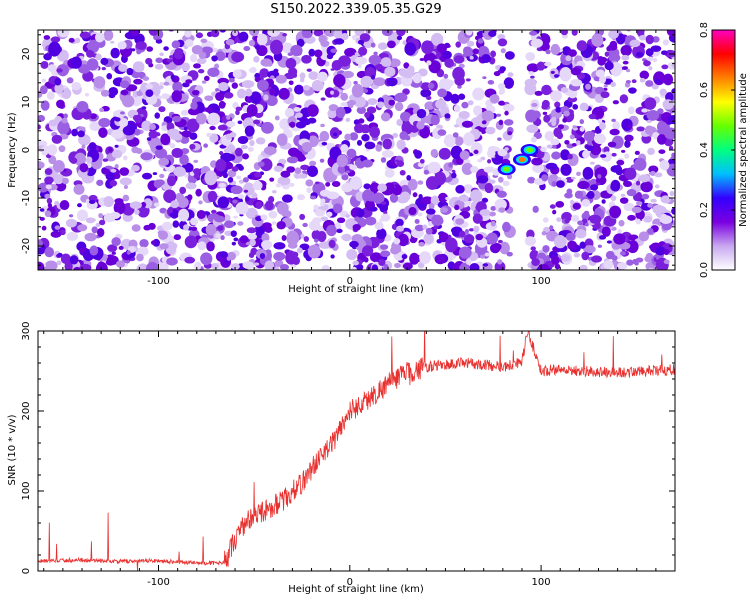 This screenshot has width=750, height=600. What do you see at coordinates (704, 90) in the screenshot?
I see `colorbar-tick-label: 0.6` at bounding box center [704, 90].